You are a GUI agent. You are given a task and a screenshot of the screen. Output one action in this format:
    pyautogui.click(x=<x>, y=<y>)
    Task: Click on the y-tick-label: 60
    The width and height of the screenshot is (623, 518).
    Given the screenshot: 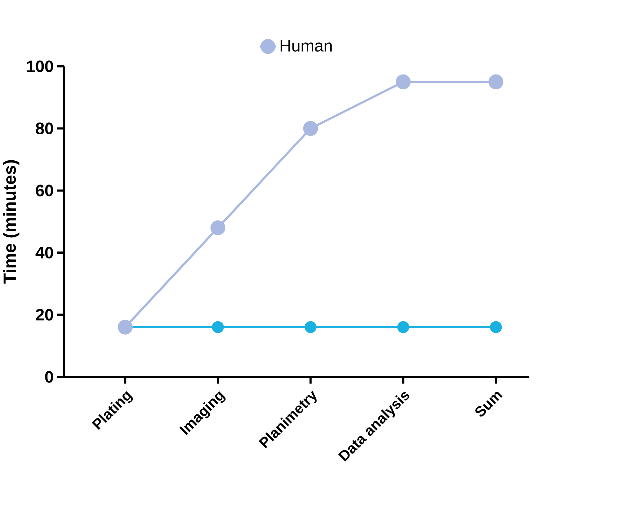 What is the action you would take?
    pyautogui.click(x=45, y=190)
    